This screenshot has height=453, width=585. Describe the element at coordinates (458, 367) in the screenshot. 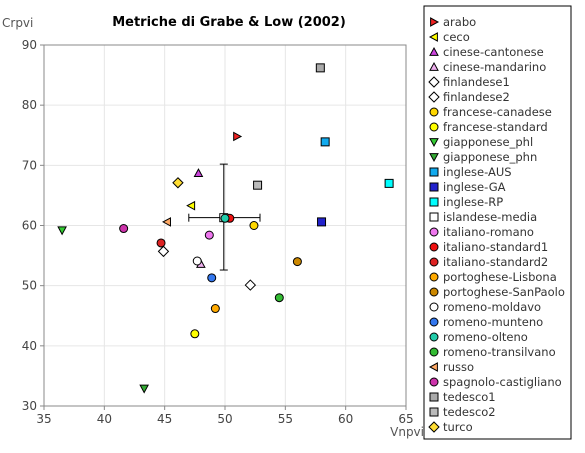

I see `legend-label-russo: russo` at that location.